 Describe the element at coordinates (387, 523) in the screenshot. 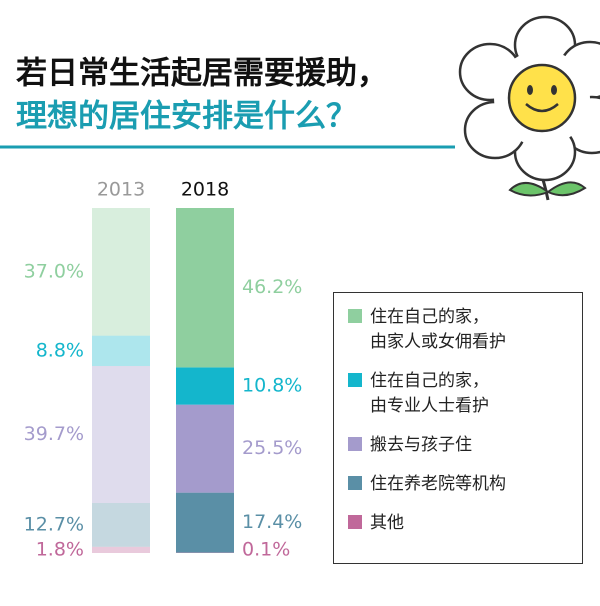

I see `legend-label: 其他` at that location.